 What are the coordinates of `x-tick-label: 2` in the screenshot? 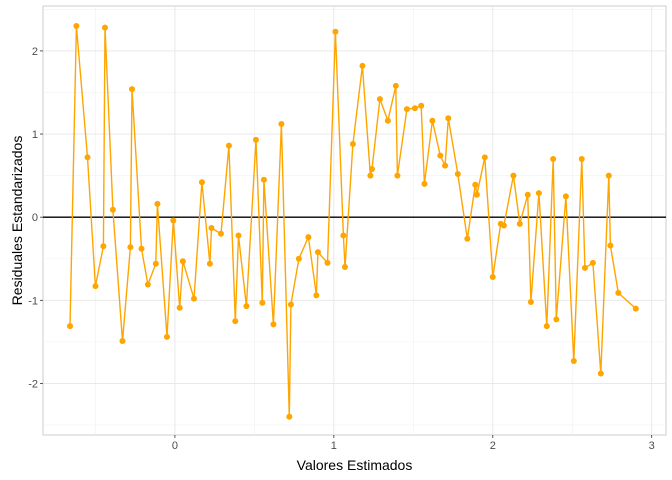 It's located at (493, 446).